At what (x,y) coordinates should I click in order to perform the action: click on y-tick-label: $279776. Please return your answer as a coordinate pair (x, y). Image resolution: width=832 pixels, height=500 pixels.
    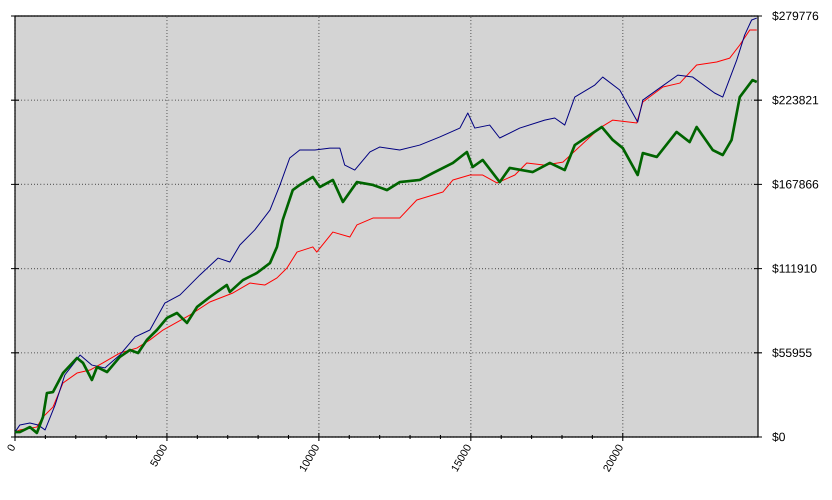
    Looking at the image, I should click on (795, 16).